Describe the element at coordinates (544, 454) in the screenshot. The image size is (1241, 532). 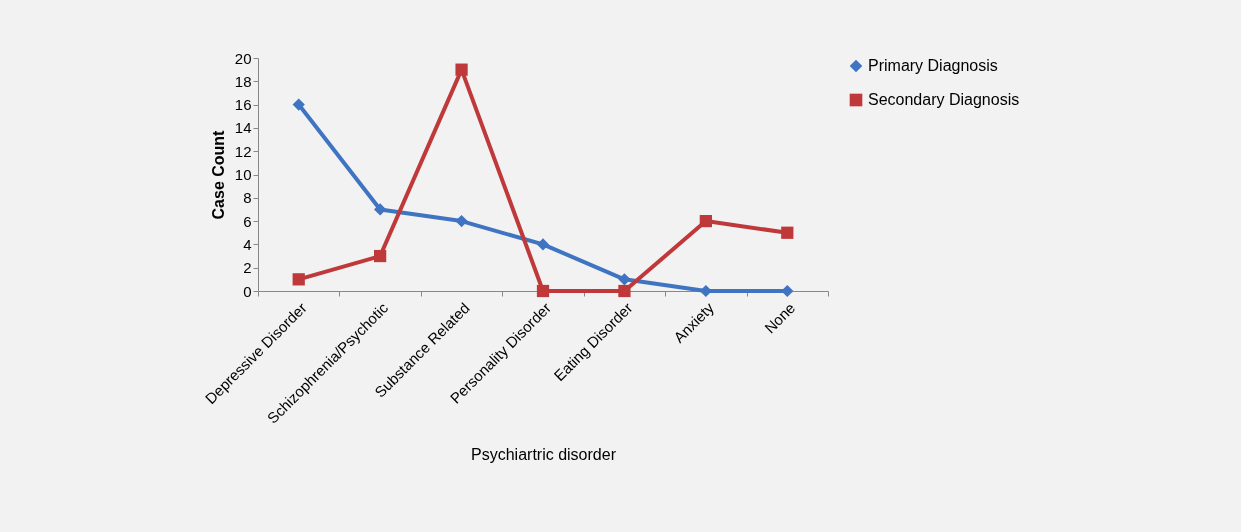
I see `x-axis-title: Psychiartric disorder` at that location.